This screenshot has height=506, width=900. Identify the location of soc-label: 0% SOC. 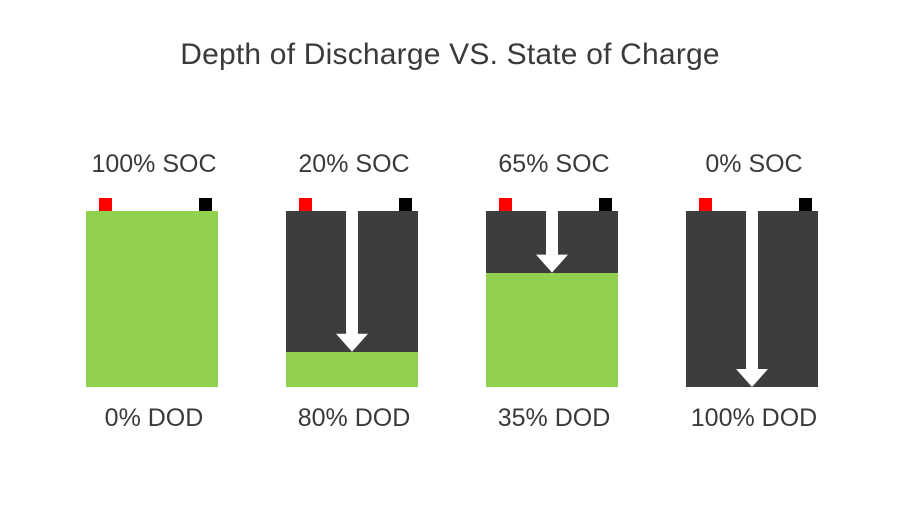
(754, 164).